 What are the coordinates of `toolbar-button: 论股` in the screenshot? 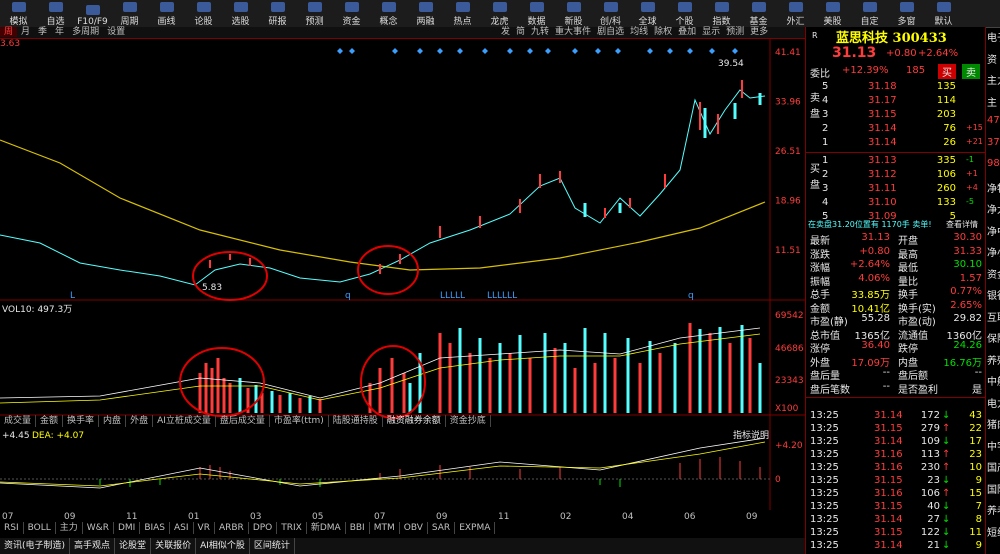 It's located at (203, 13).